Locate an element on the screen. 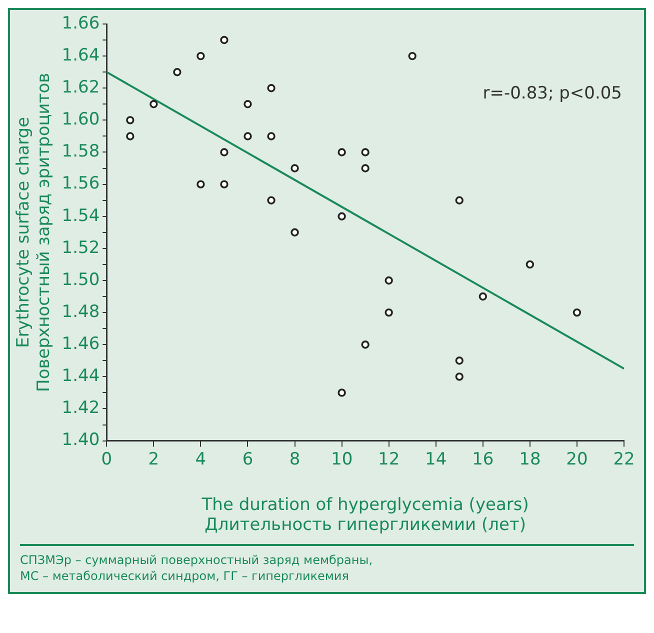 The width and height of the screenshot is (654, 633). y-tick-label: 1.60 is located at coordinates (81, 120).